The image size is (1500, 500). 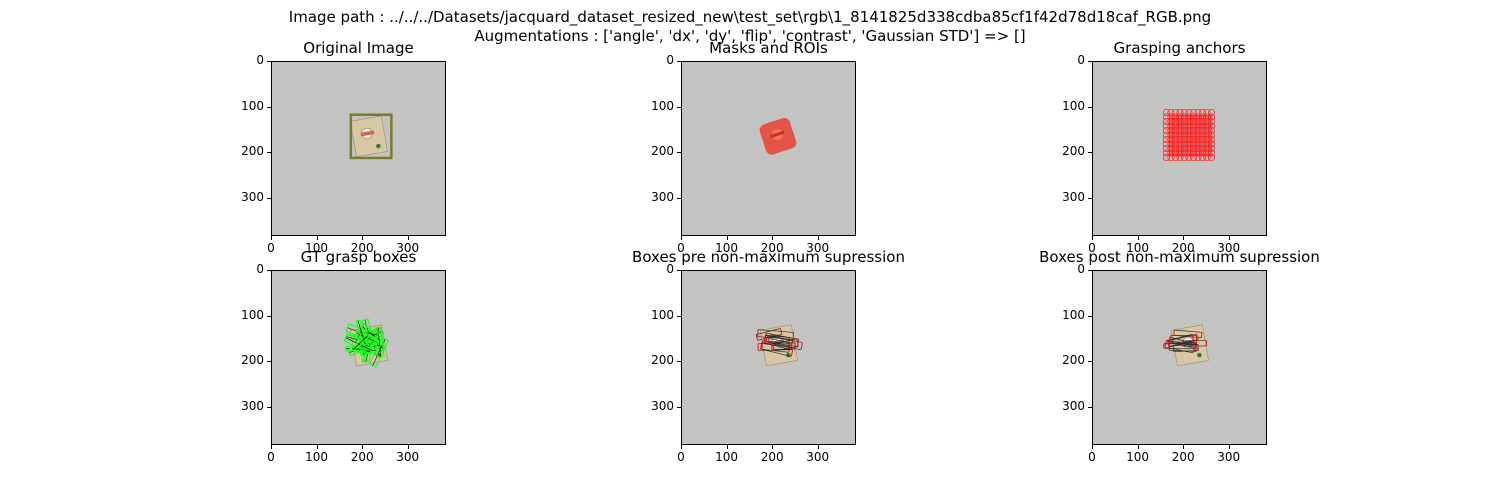 I want to click on roi-box, so click(x=371, y=136).